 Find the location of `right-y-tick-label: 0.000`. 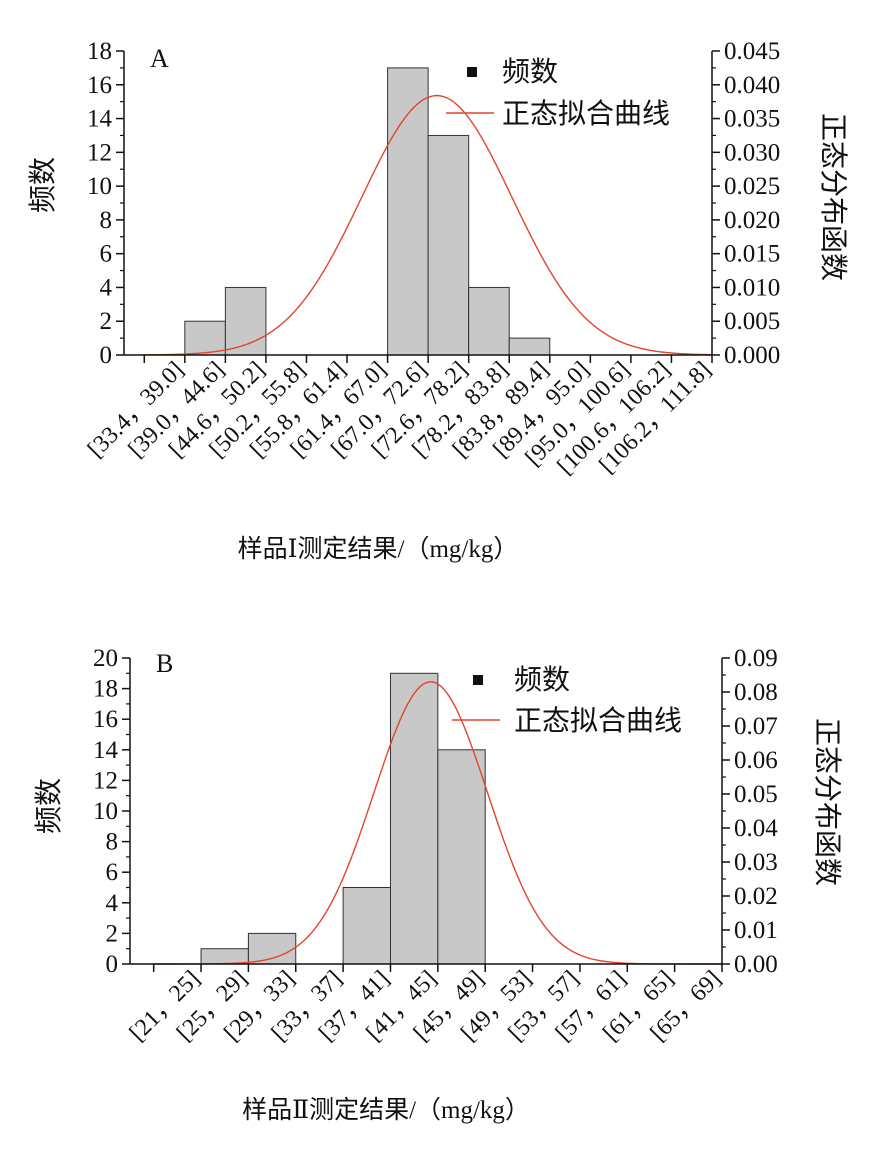

right-y-tick-label: 0.000 is located at coordinates (752, 355).